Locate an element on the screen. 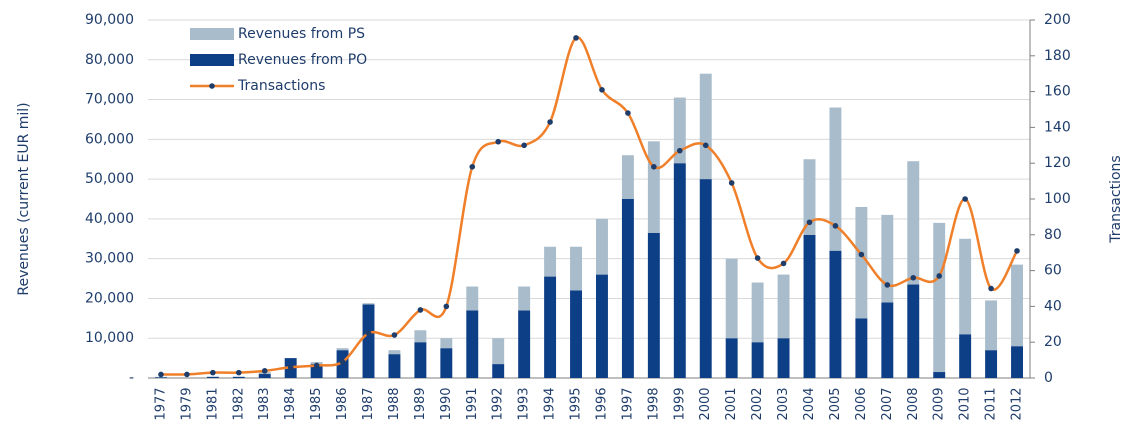  y2-tick-label: 120 is located at coordinates (1057, 163).